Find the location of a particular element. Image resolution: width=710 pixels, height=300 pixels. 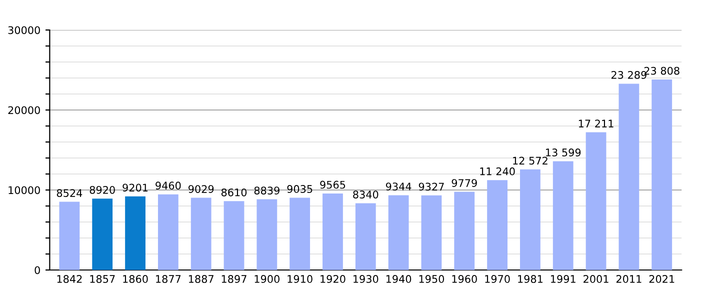

data-label: 11 240 is located at coordinates (497, 171).